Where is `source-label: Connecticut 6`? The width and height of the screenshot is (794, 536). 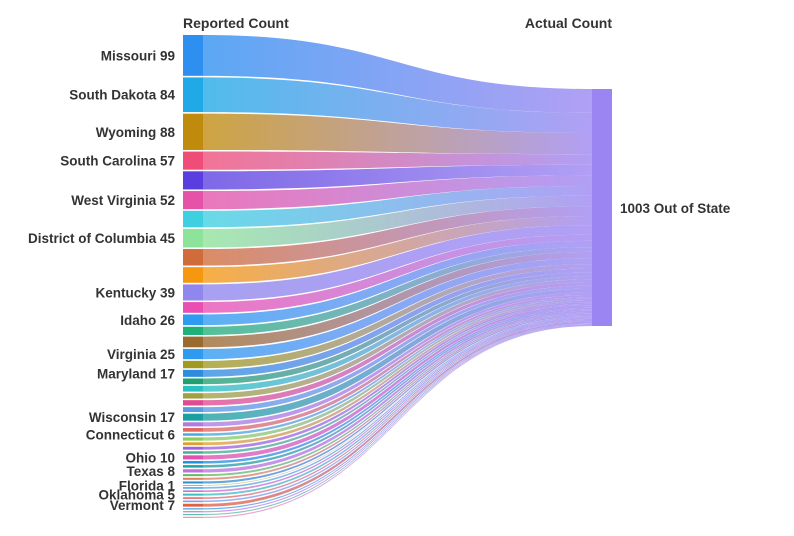 source-label: Connecticut 6 is located at coordinates (131, 435).